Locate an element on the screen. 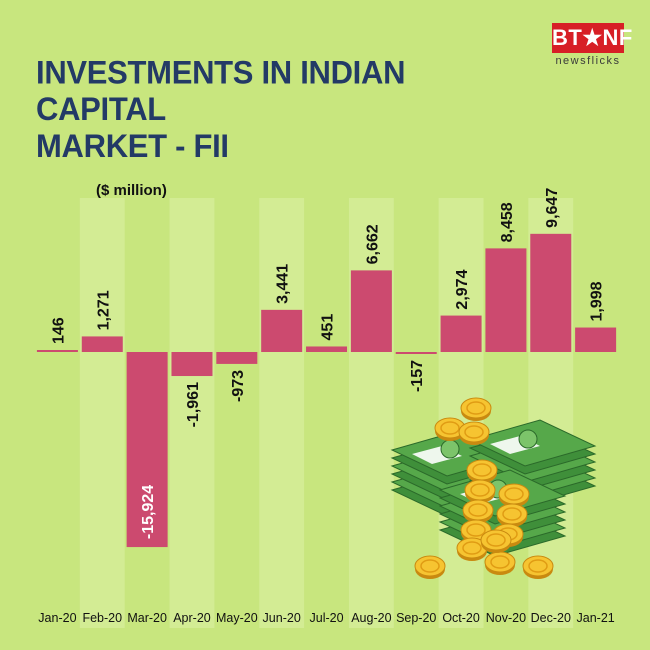 Image resolution: width=650 pixels, height=650 pixels. x-tick-label: Oct-20 is located at coordinates (461, 618).